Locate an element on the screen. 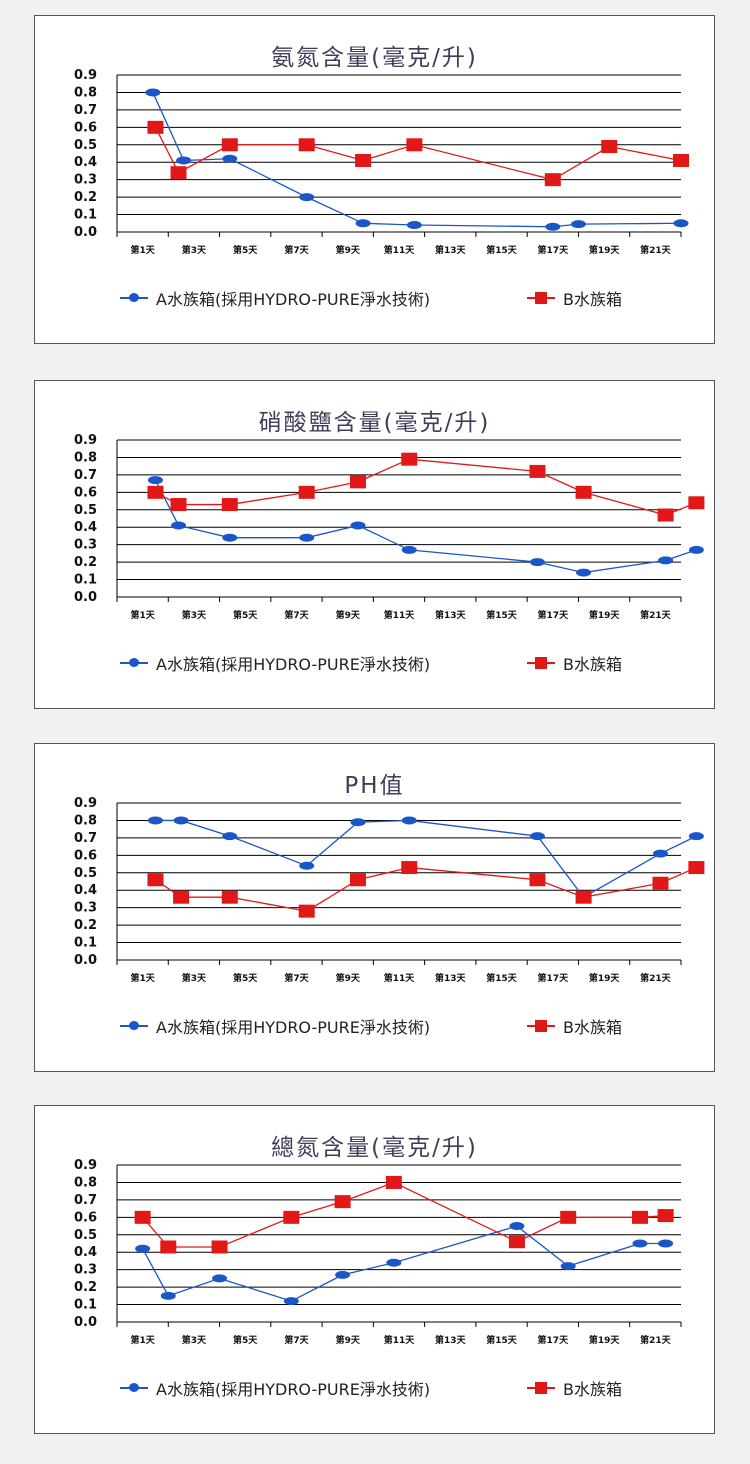  chart-title: 硝酸鹽含量(毫克/升) is located at coordinates (374, 423).